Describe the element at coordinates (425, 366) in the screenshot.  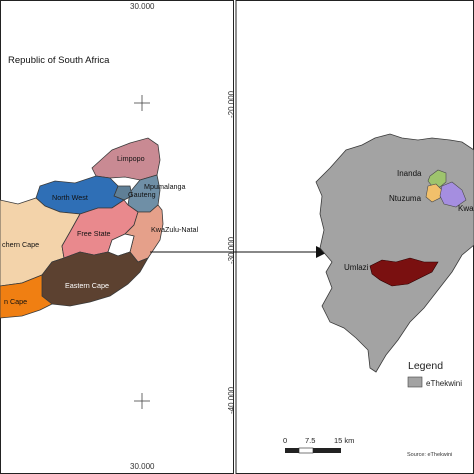
I see `legend-title: Legend` at that location.